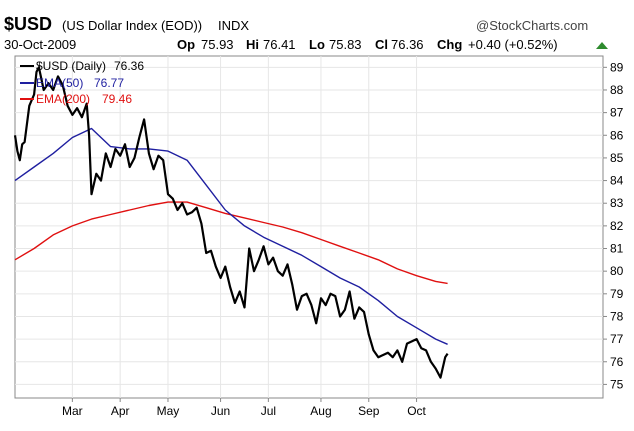 The height and width of the screenshot is (431, 634). I want to click on y-tick-label: 86, so click(617, 135).